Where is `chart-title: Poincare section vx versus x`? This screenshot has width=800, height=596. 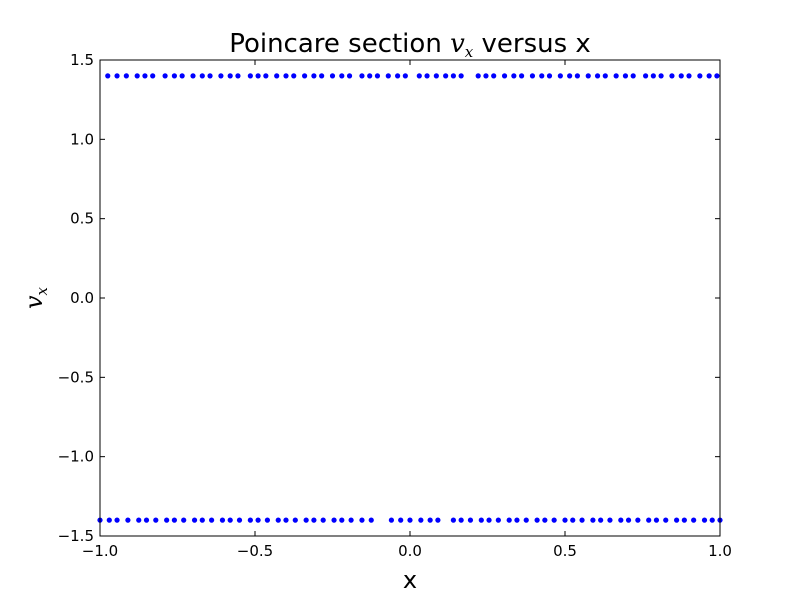 chart-title: Poincare section vx versus x is located at coordinates (410, 45).